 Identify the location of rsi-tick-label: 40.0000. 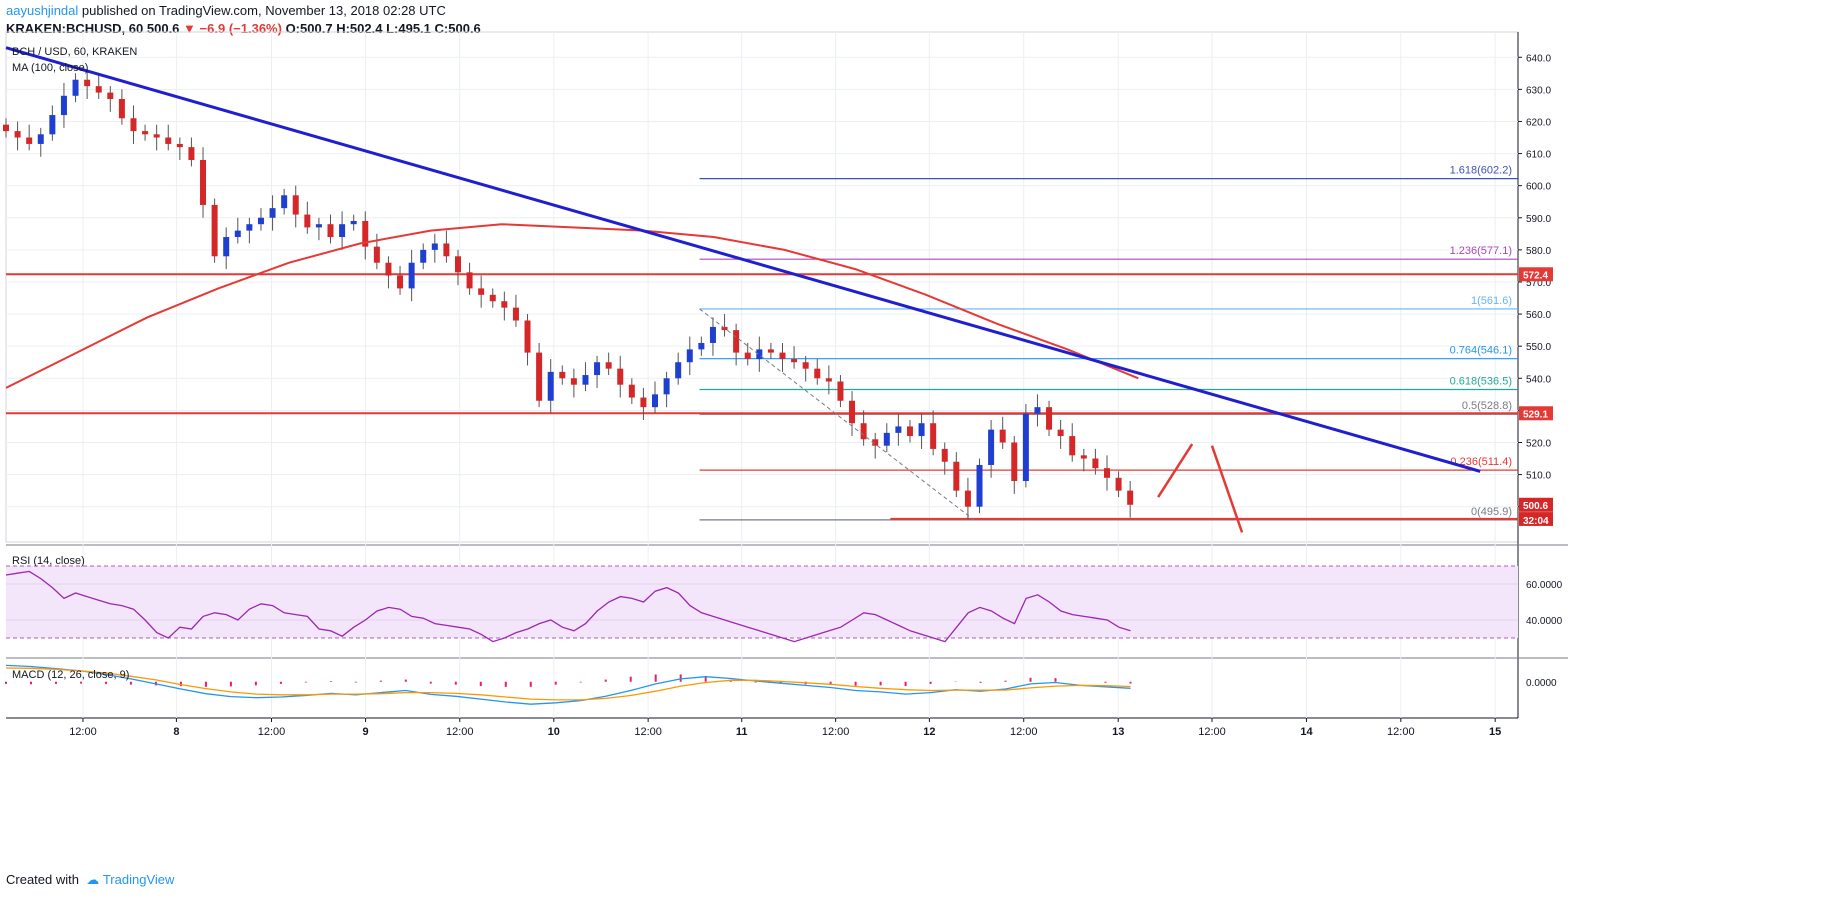
(1544, 621).